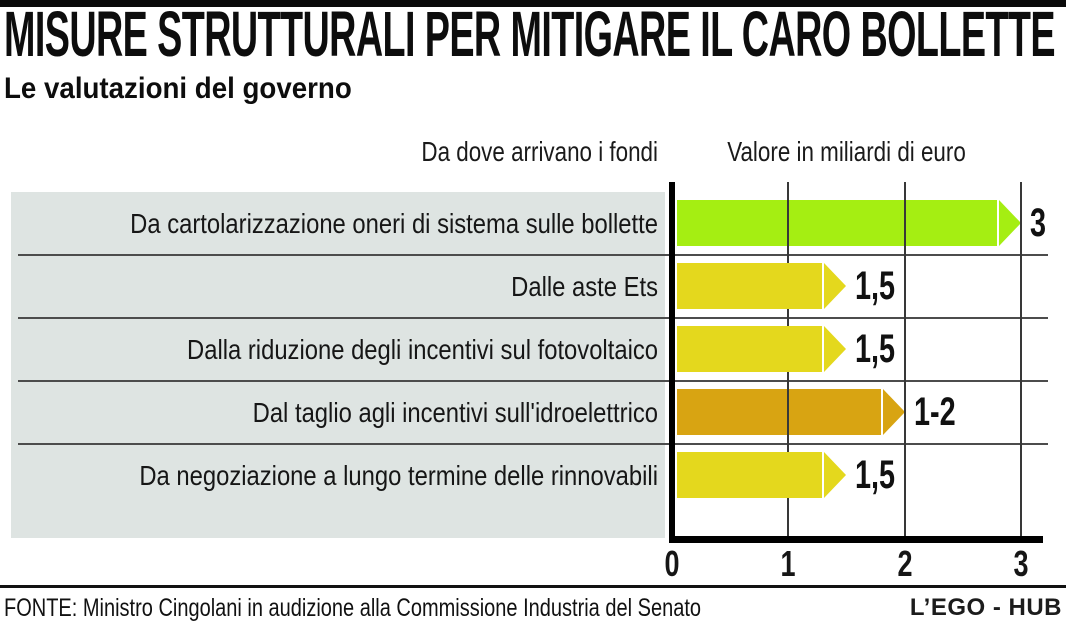  Describe the element at coordinates (934, 412) in the screenshot. I see `bar-value-label: 1-2` at that location.